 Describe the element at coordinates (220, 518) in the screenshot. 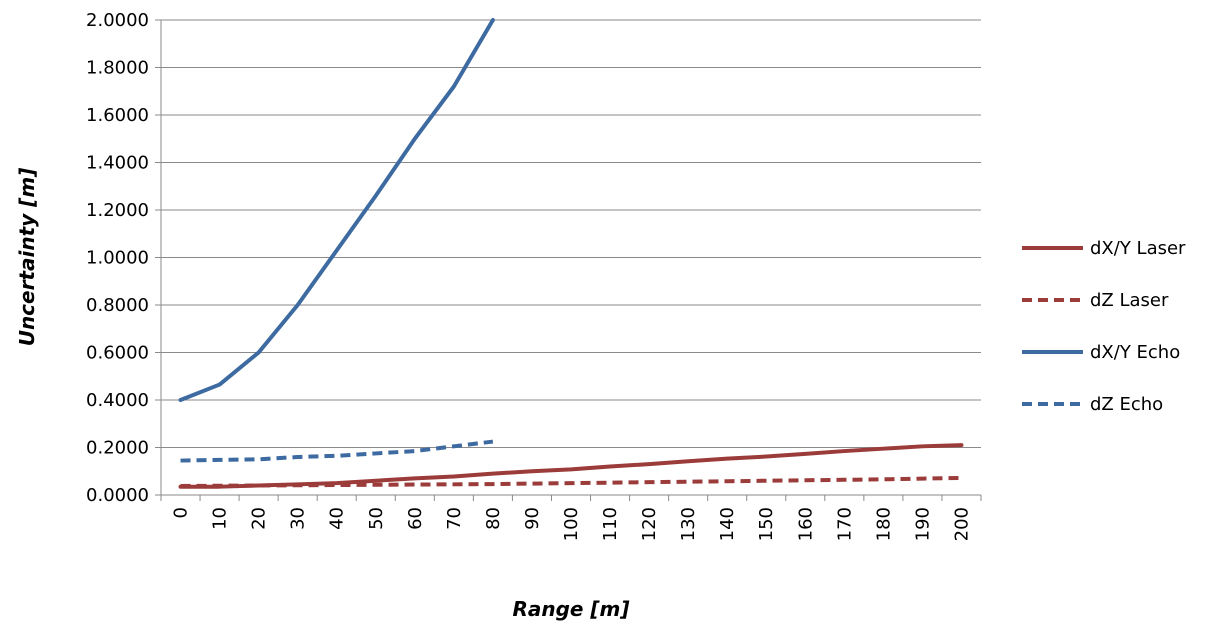

I see `x-tick-label: 10` at that location.